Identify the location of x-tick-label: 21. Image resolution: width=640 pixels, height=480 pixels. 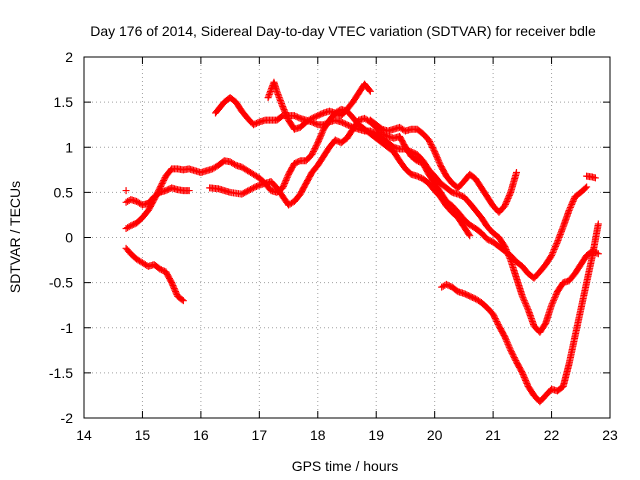
(493, 435).